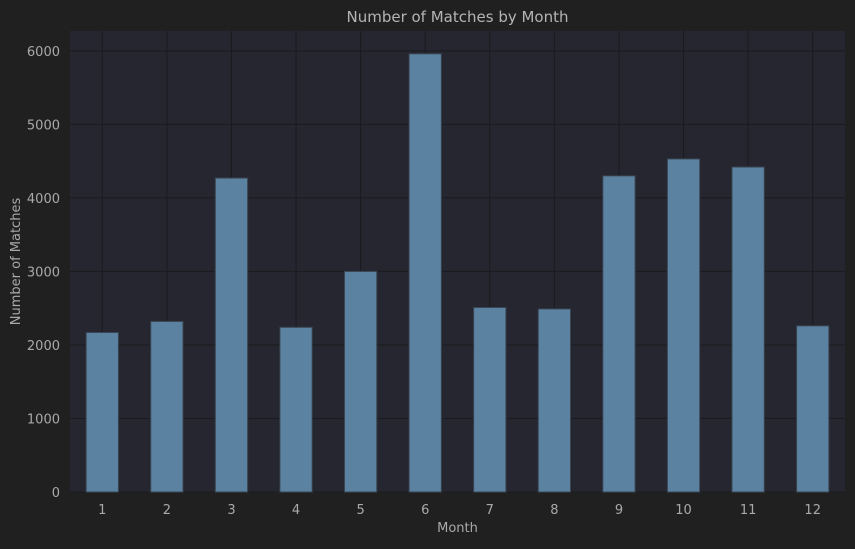 This screenshot has width=855, height=549. What do you see at coordinates (296, 510) in the screenshot?
I see `x-tick-label: 4` at bounding box center [296, 510].